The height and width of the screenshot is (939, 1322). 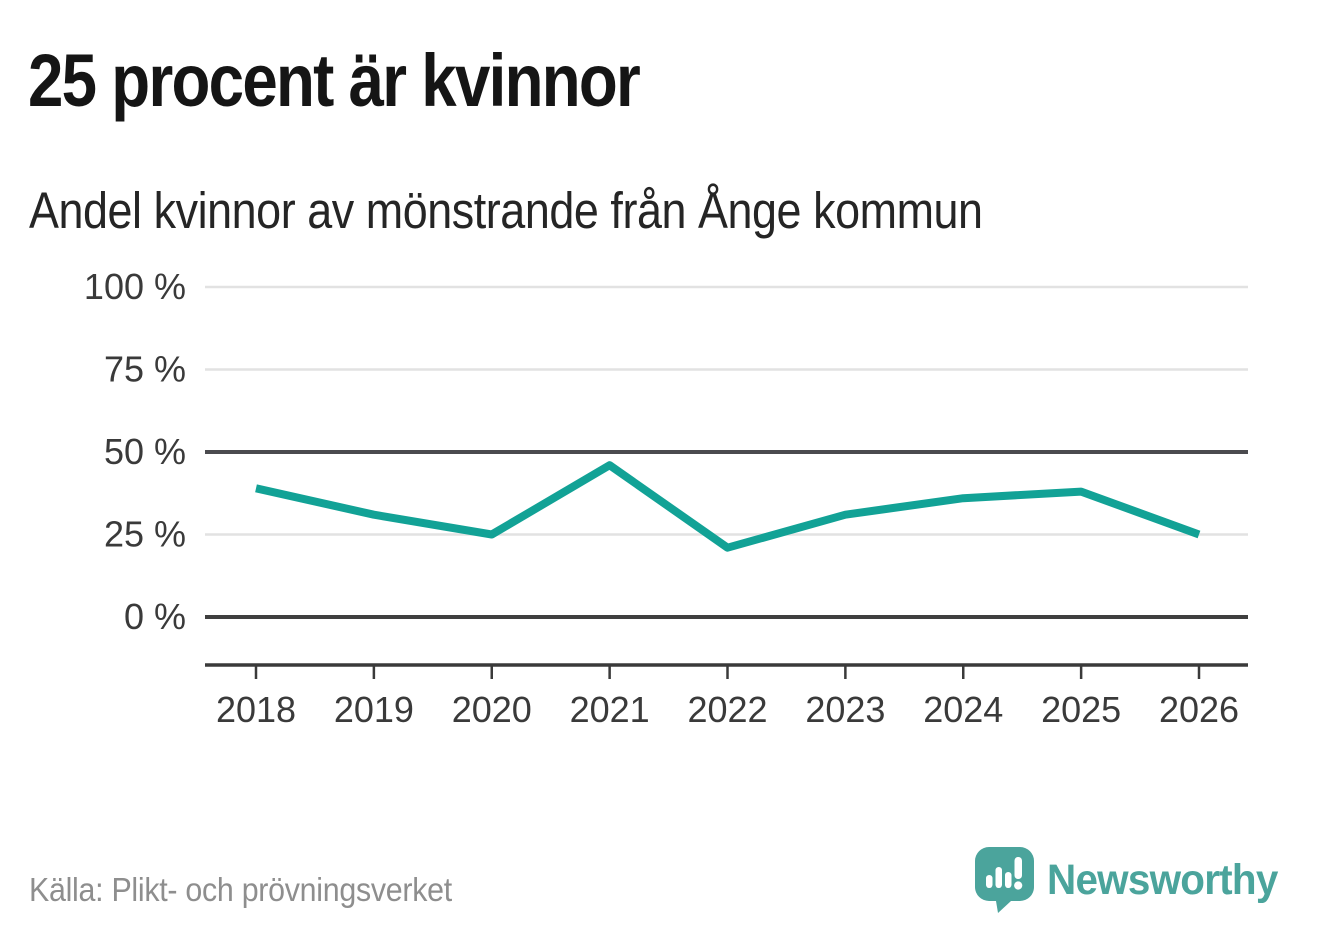 What do you see at coordinates (334, 80) in the screenshot?
I see `chart-title: 25 procent är kvinnor` at bounding box center [334, 80].